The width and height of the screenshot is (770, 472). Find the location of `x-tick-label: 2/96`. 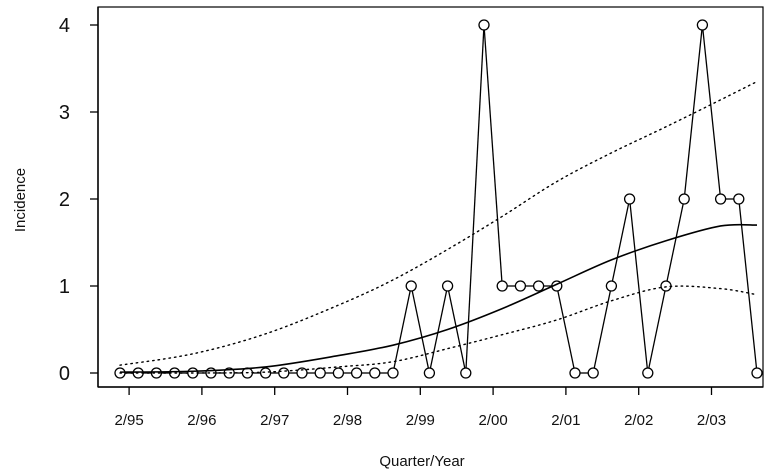

x-tick-label: 2/96 is located at coordinates (201, 420).